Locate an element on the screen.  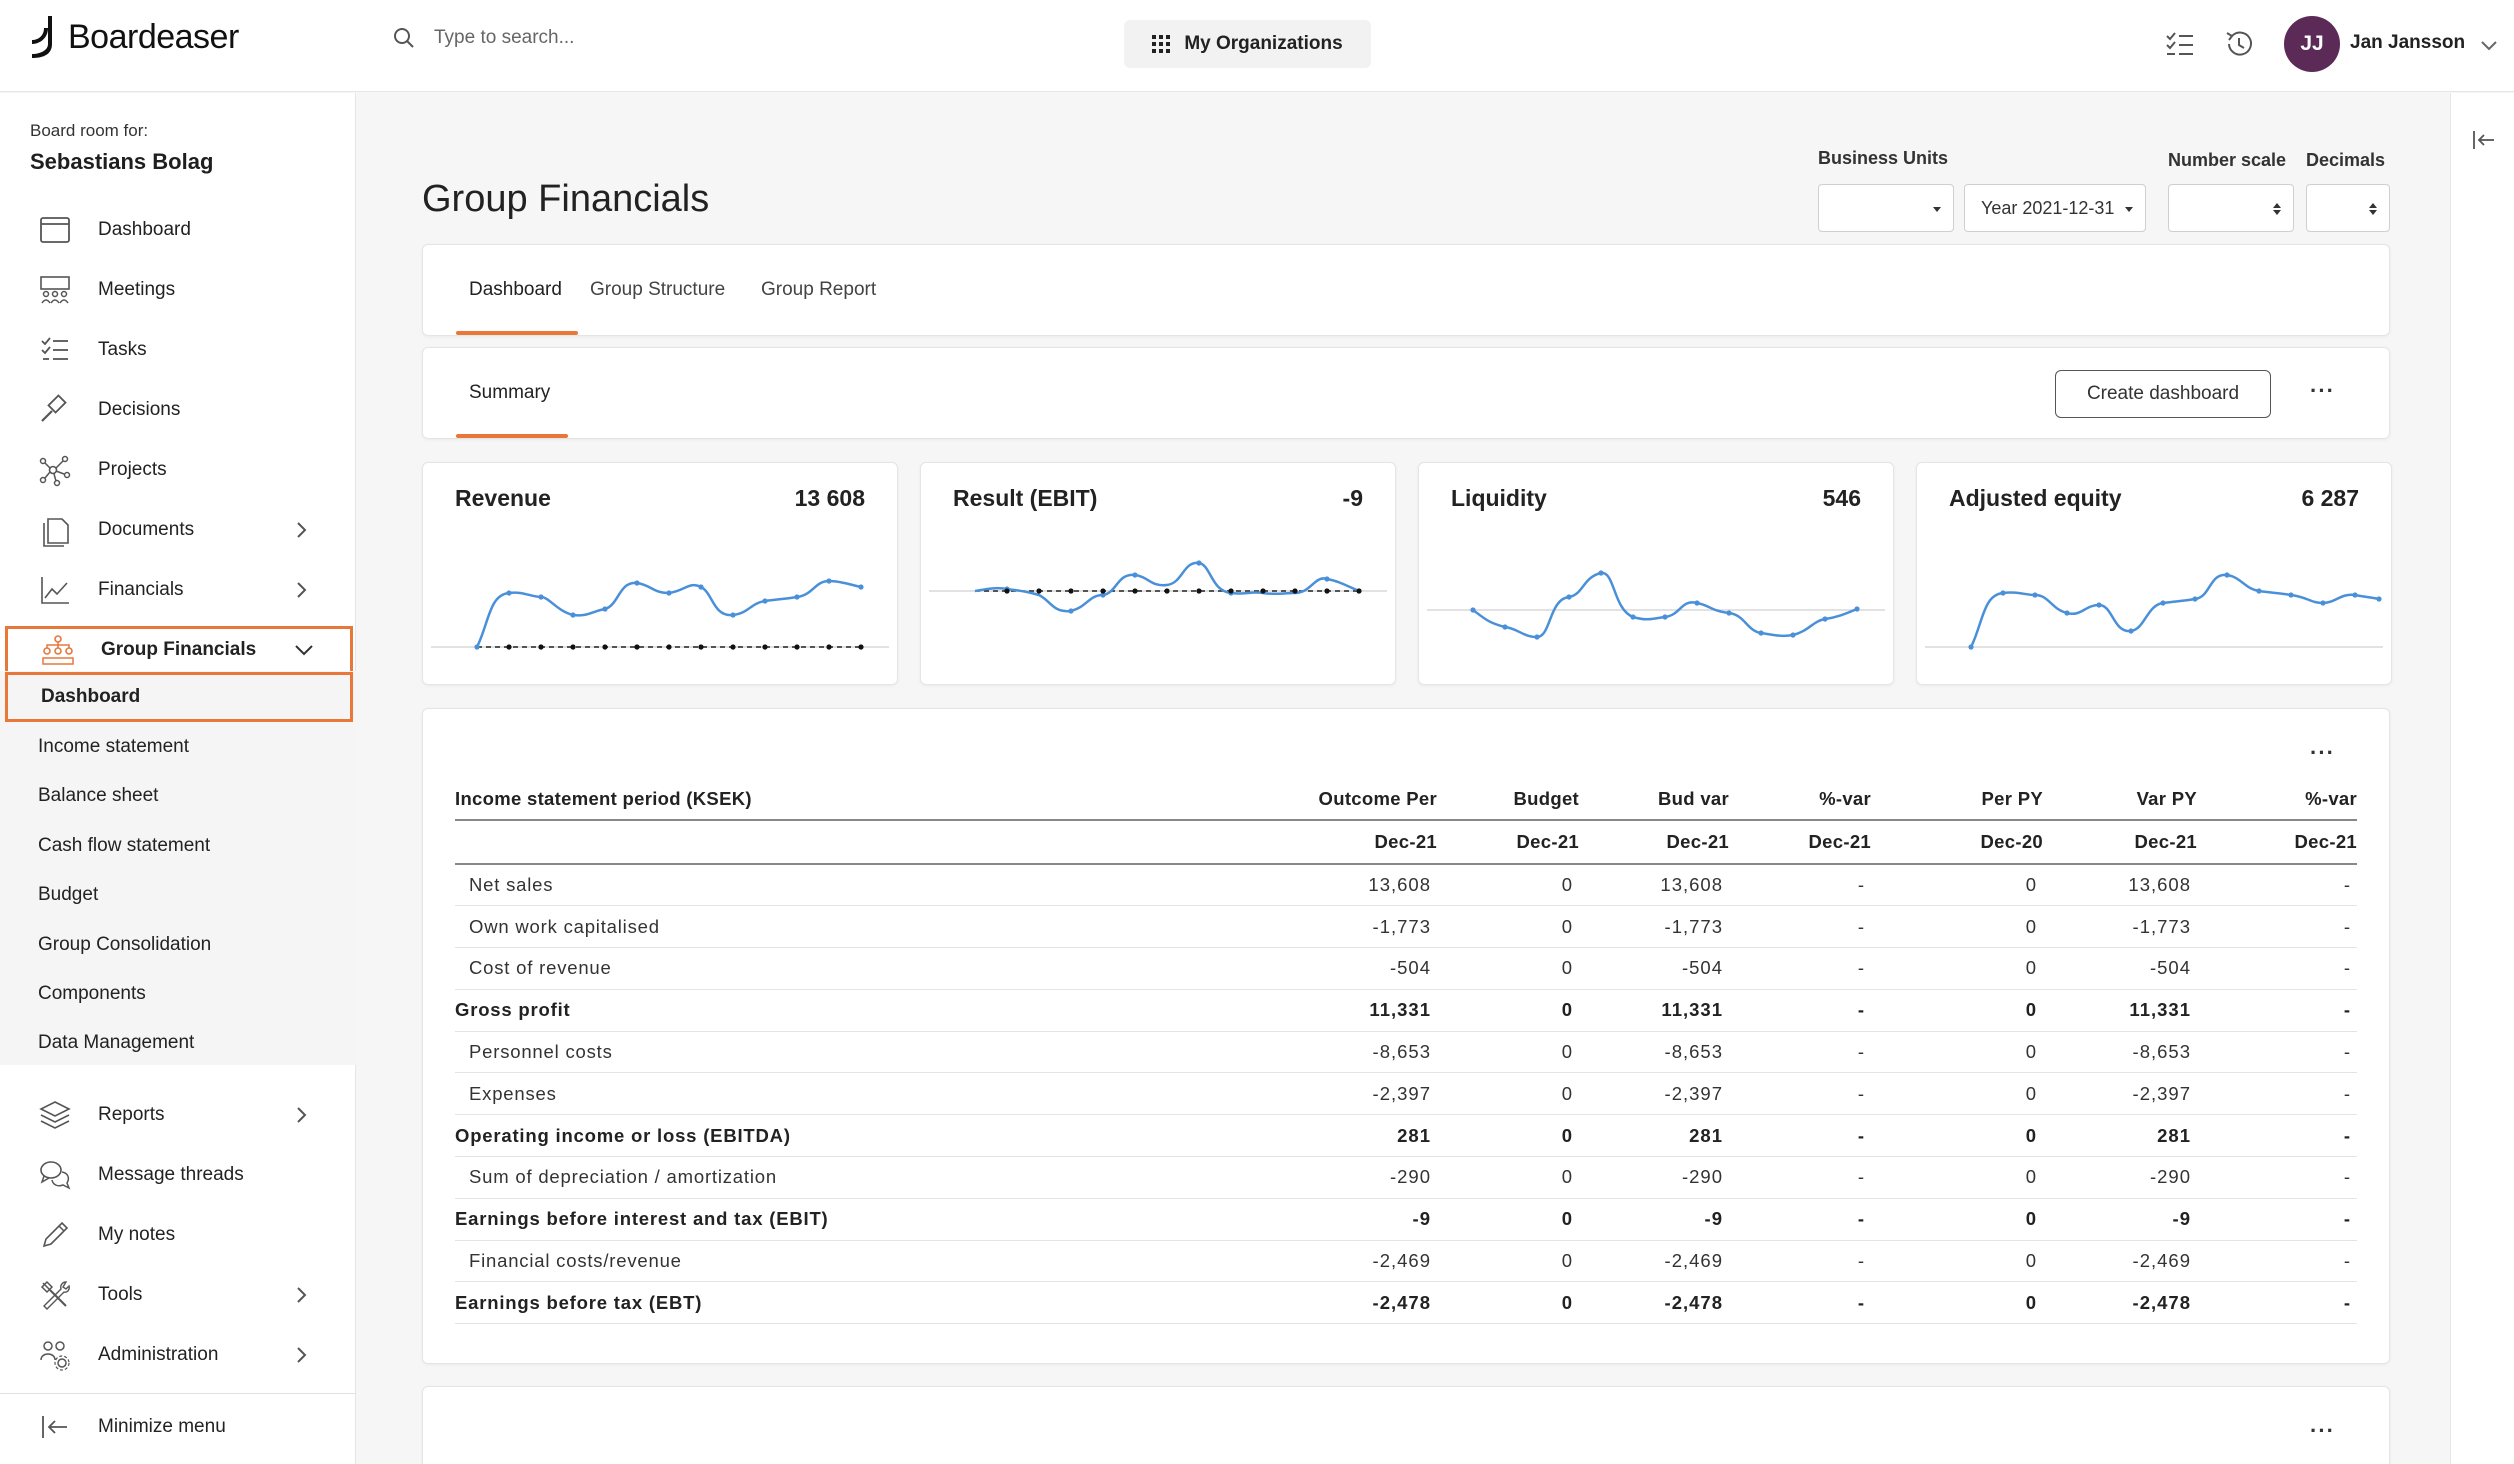
sidebar-item-reports: Reports is located at coordinates (178, 1115).